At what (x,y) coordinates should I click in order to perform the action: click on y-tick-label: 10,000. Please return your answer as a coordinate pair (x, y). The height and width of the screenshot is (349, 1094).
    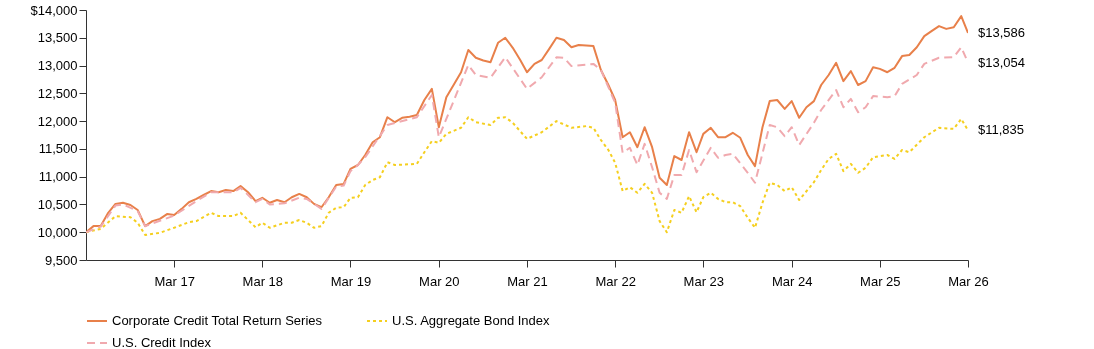
    Looking at the image, I should click on (57, 232).